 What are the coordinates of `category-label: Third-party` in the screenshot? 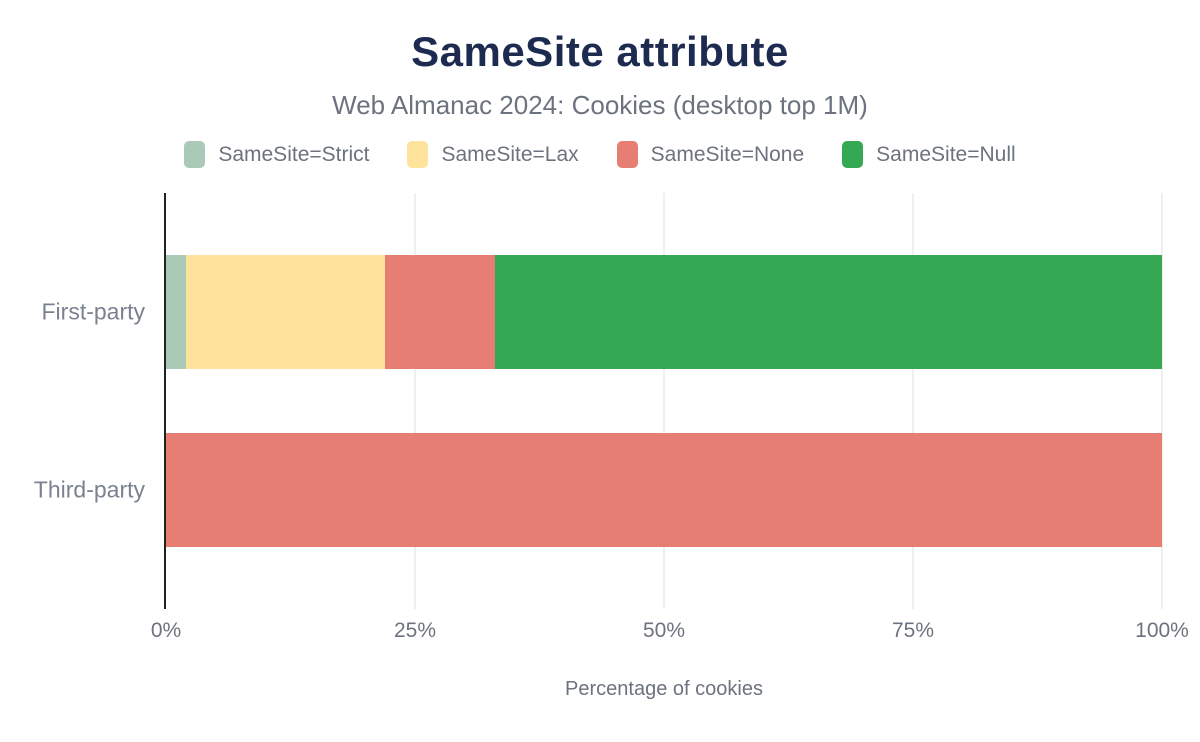 It's located at (89, 489).